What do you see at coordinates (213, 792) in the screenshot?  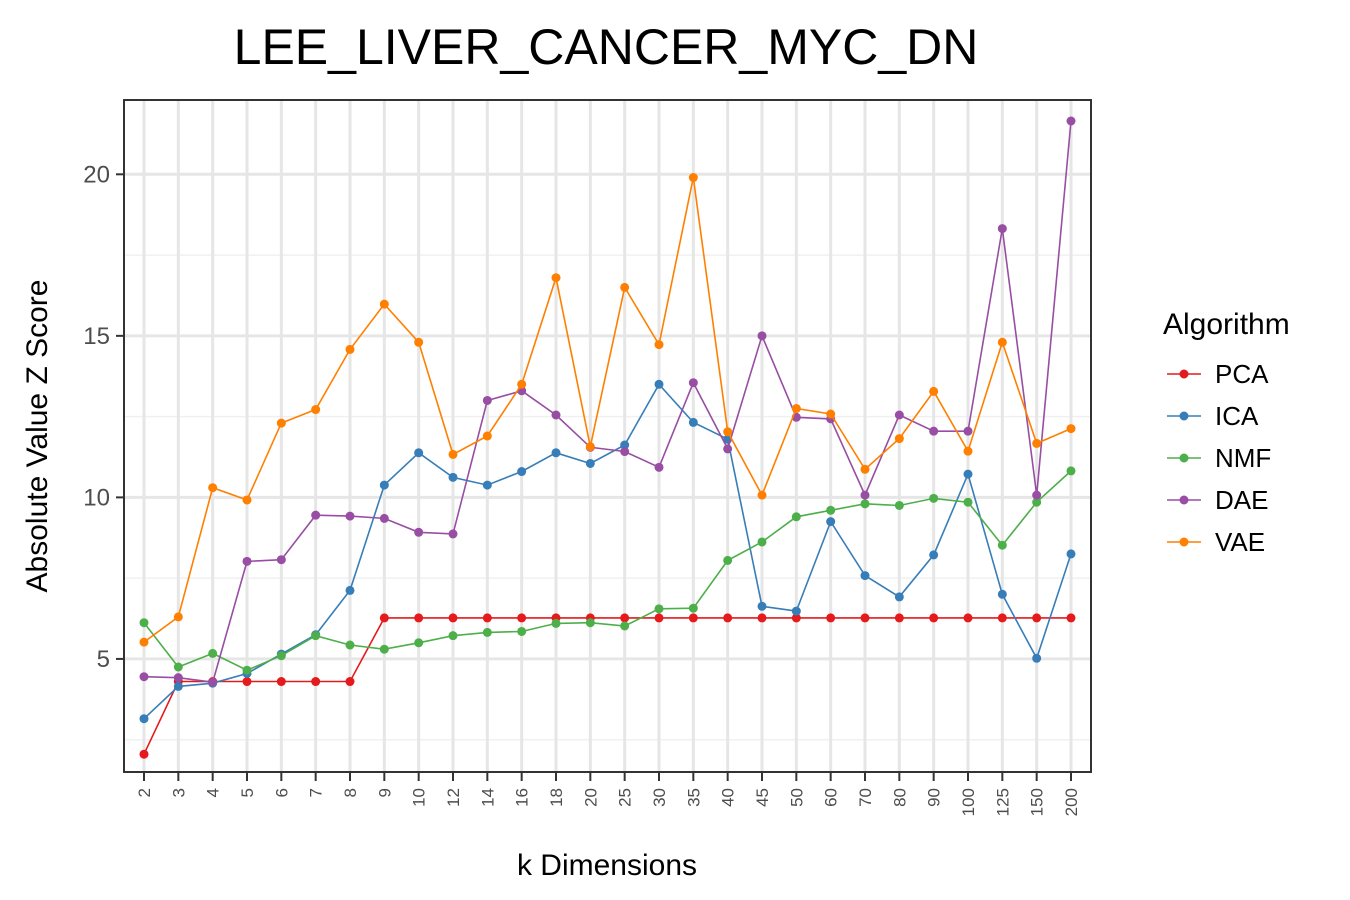 I see `x-tick-label: 4` at bounding box center [213, 792].